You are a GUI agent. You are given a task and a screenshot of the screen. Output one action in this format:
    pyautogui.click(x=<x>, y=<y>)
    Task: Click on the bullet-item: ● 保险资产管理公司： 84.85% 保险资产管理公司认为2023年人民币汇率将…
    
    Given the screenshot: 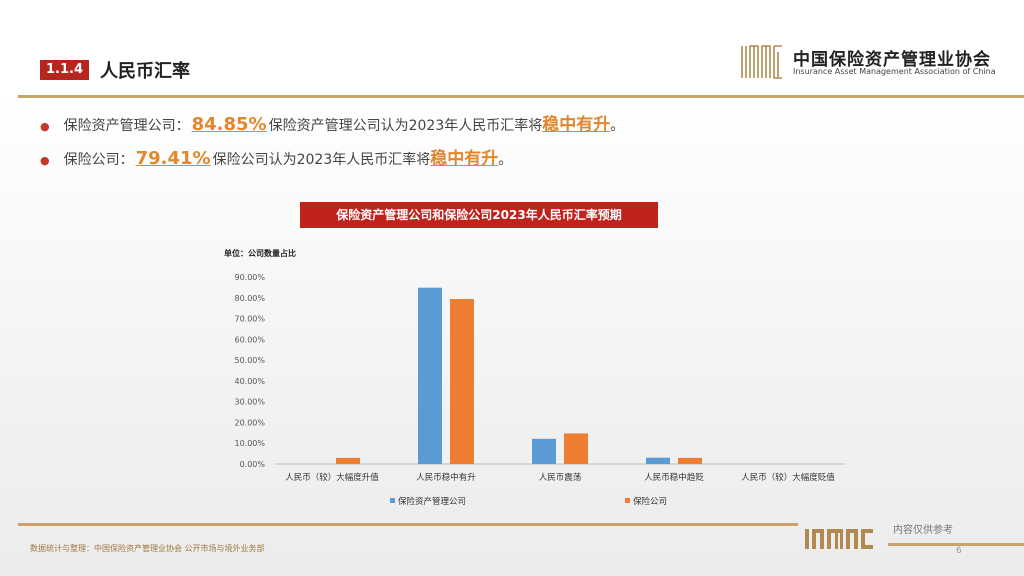 What is the action you would take?
    pyautogui.click(x=332, y=127)
    